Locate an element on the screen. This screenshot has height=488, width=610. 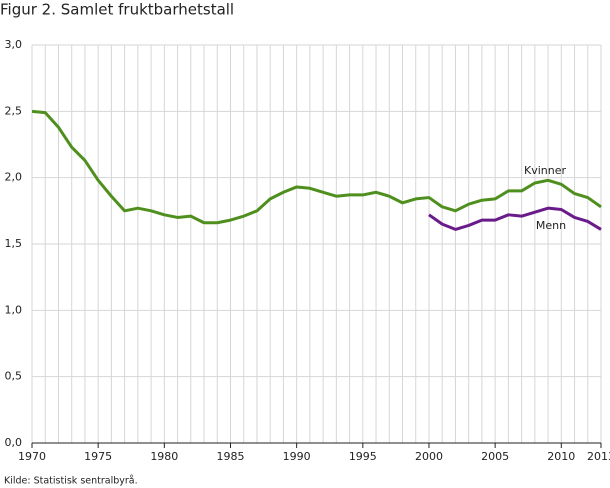
x-tick-label: 1985 is located at coordinates (230, 456).